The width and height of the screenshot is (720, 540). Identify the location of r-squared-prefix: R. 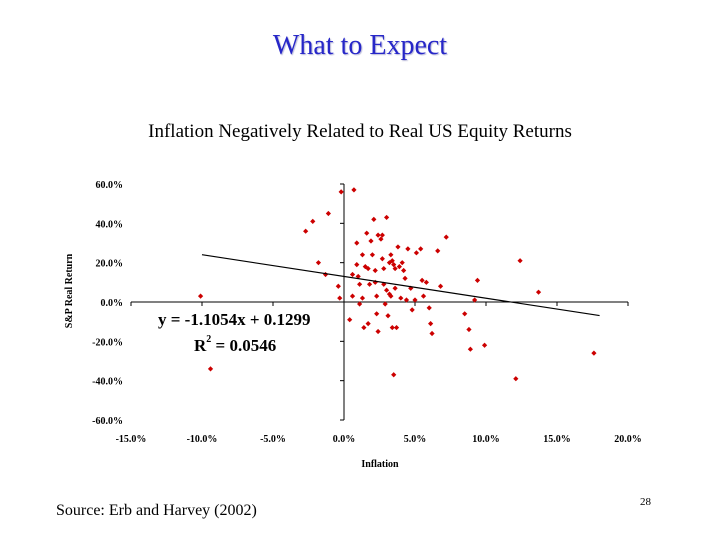
(200, 345).